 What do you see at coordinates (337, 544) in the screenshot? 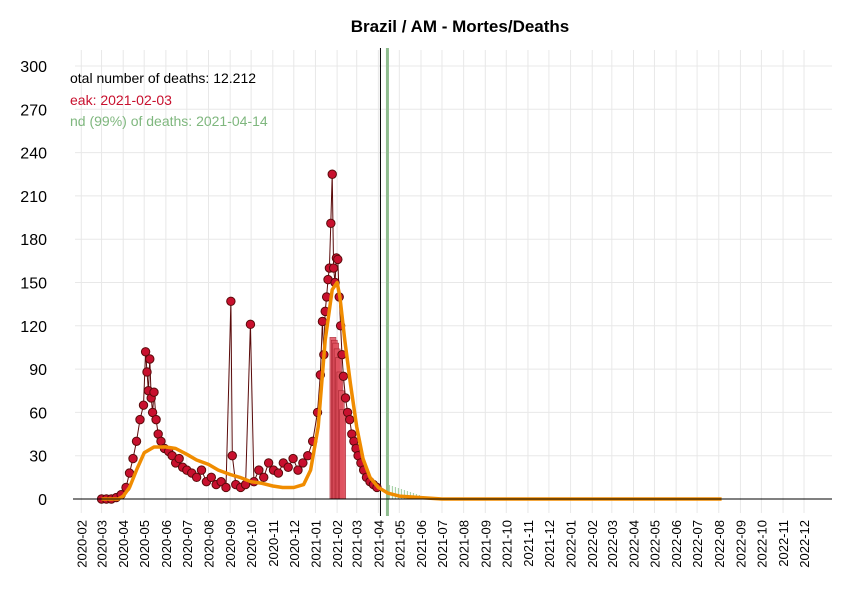
I see `x-tick-label: 2021-02` at bounding box center [337, 544].